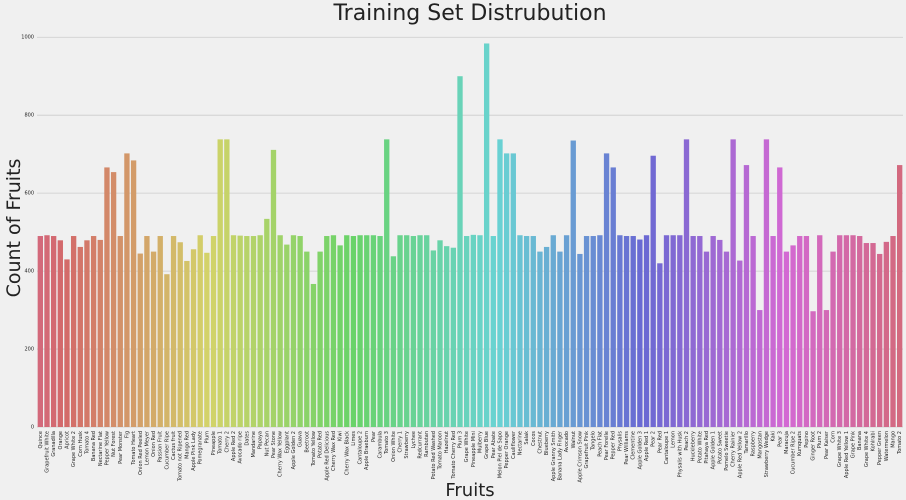  Describe the element at coordinates (361, 447) in the screenshot. I see `x-tick-label: Cantaloupe 2` at that location.